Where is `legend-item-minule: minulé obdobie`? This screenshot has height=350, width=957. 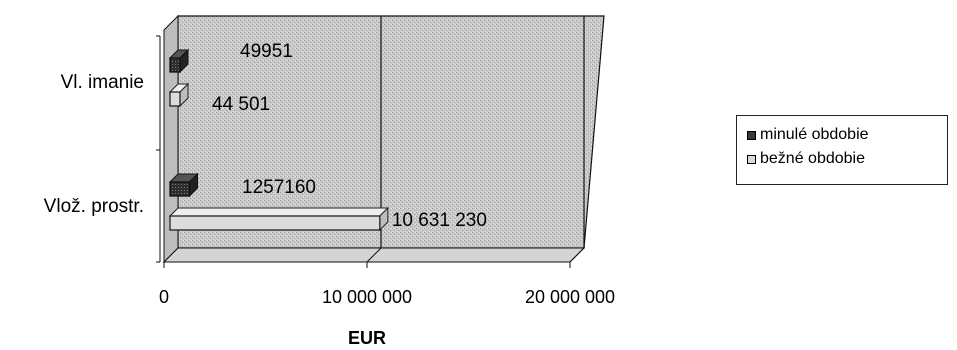 legend-item-minule: minulé obdobie is located at coordinates (847, 135).